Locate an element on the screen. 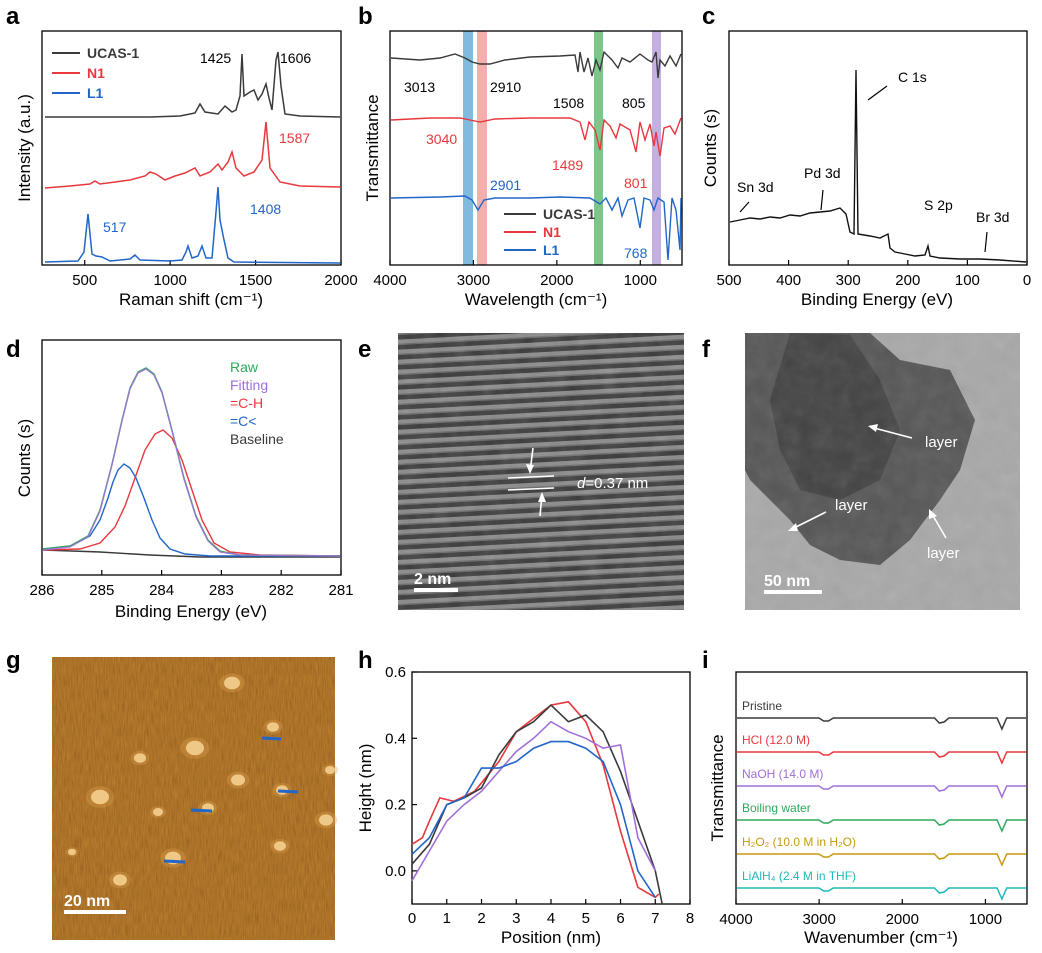 The image size is (1042, 953). x-axis-label: Wavelength (cm⁻¹) is located at coordinates (536, 299).